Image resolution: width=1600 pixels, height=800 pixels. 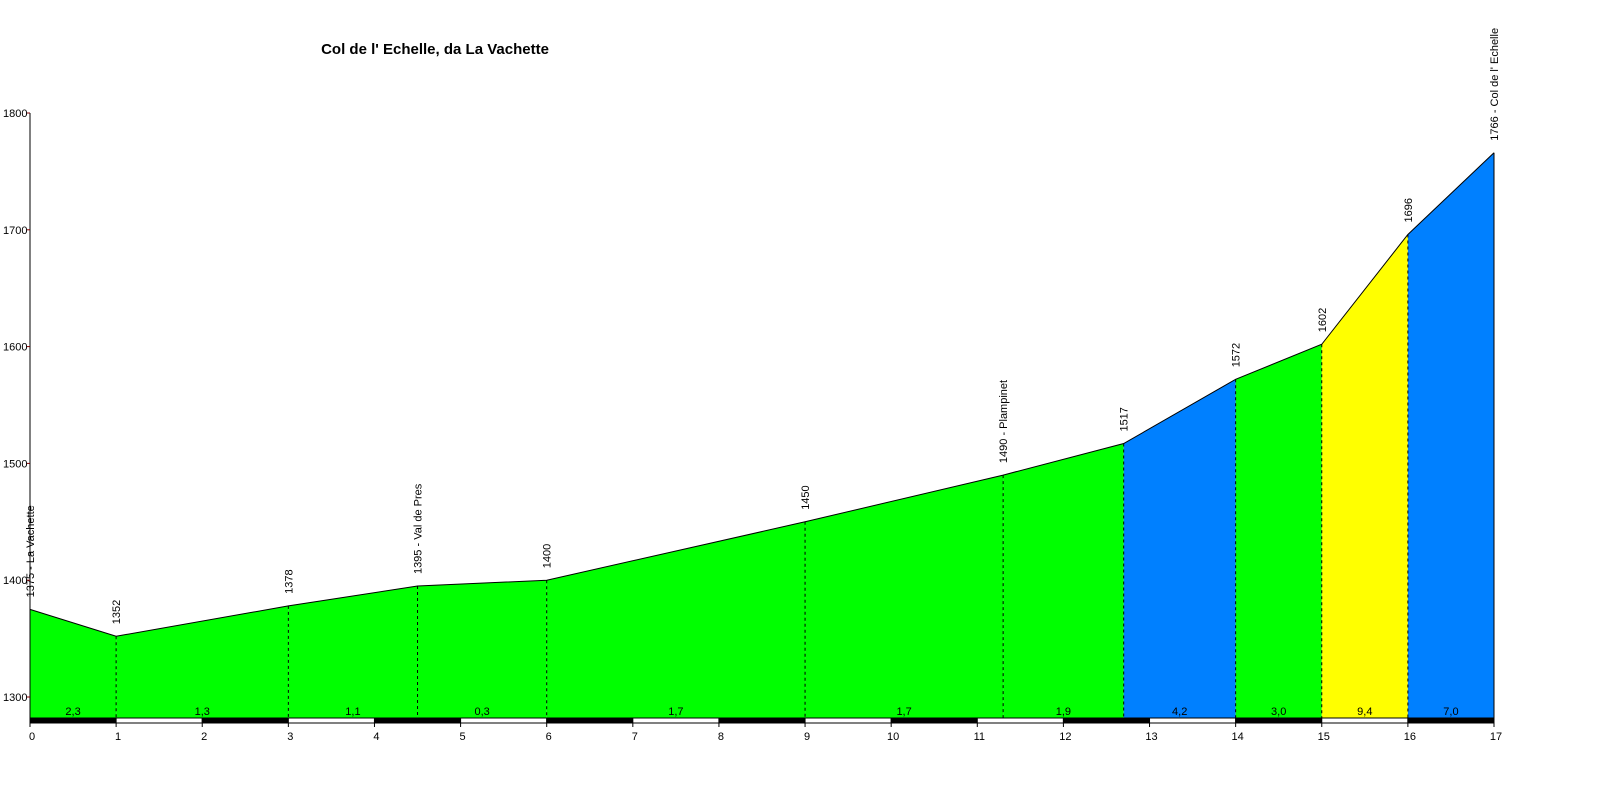 What do you see at coordinates (1278, 712) in the screenshot?
I see `segment-gradient-label-8: 3,0` at bounding box center [1278, 712].